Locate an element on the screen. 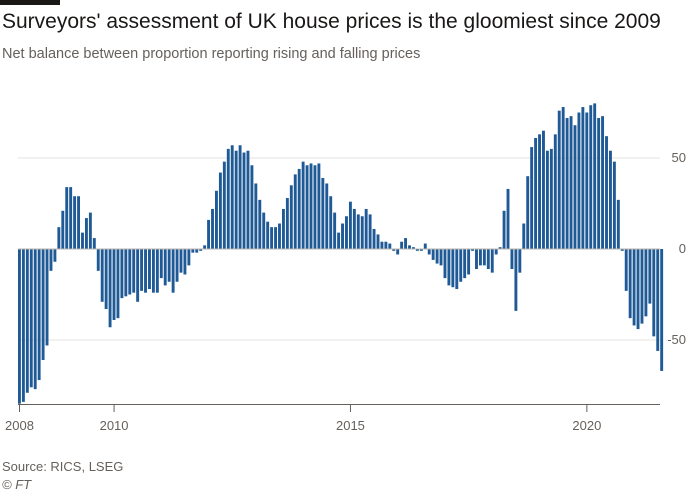  y-tick-label: -50 is located at coordinates (676, 339).